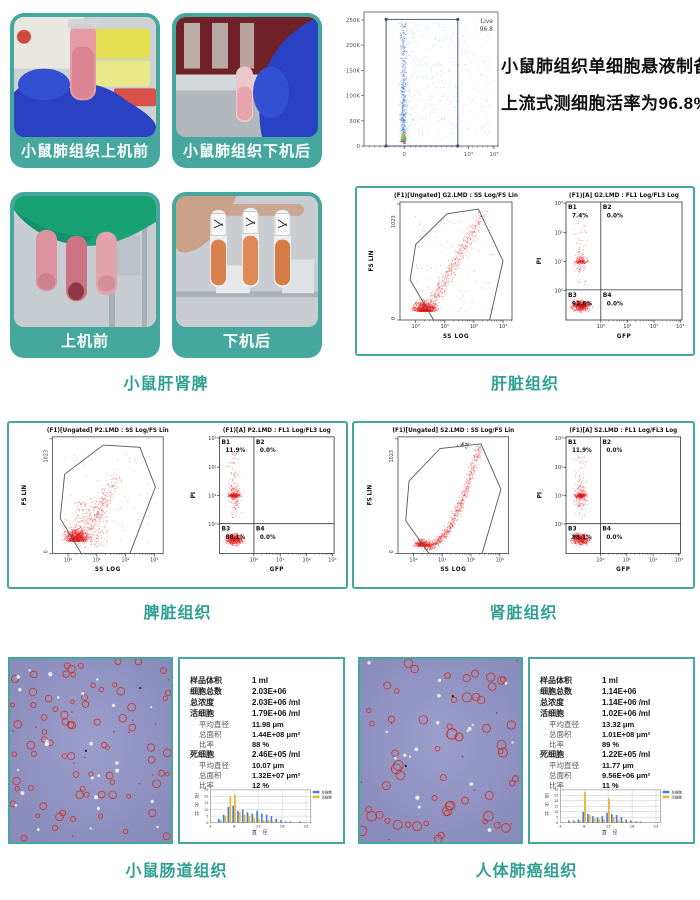  Describe the element at coordinates (624, 337) in the screenshot. I see `svg-text: GFP` at that location.